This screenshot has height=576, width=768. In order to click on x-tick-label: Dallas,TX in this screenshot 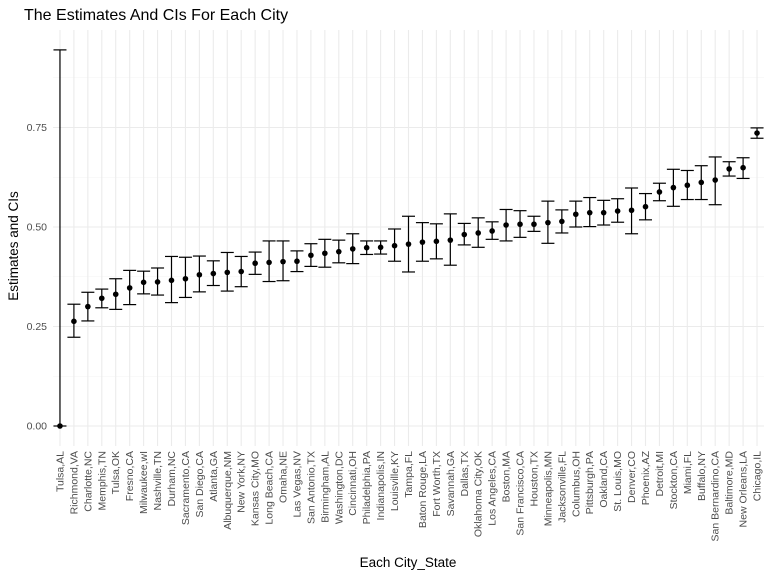, I will do `click(465, 474)`.